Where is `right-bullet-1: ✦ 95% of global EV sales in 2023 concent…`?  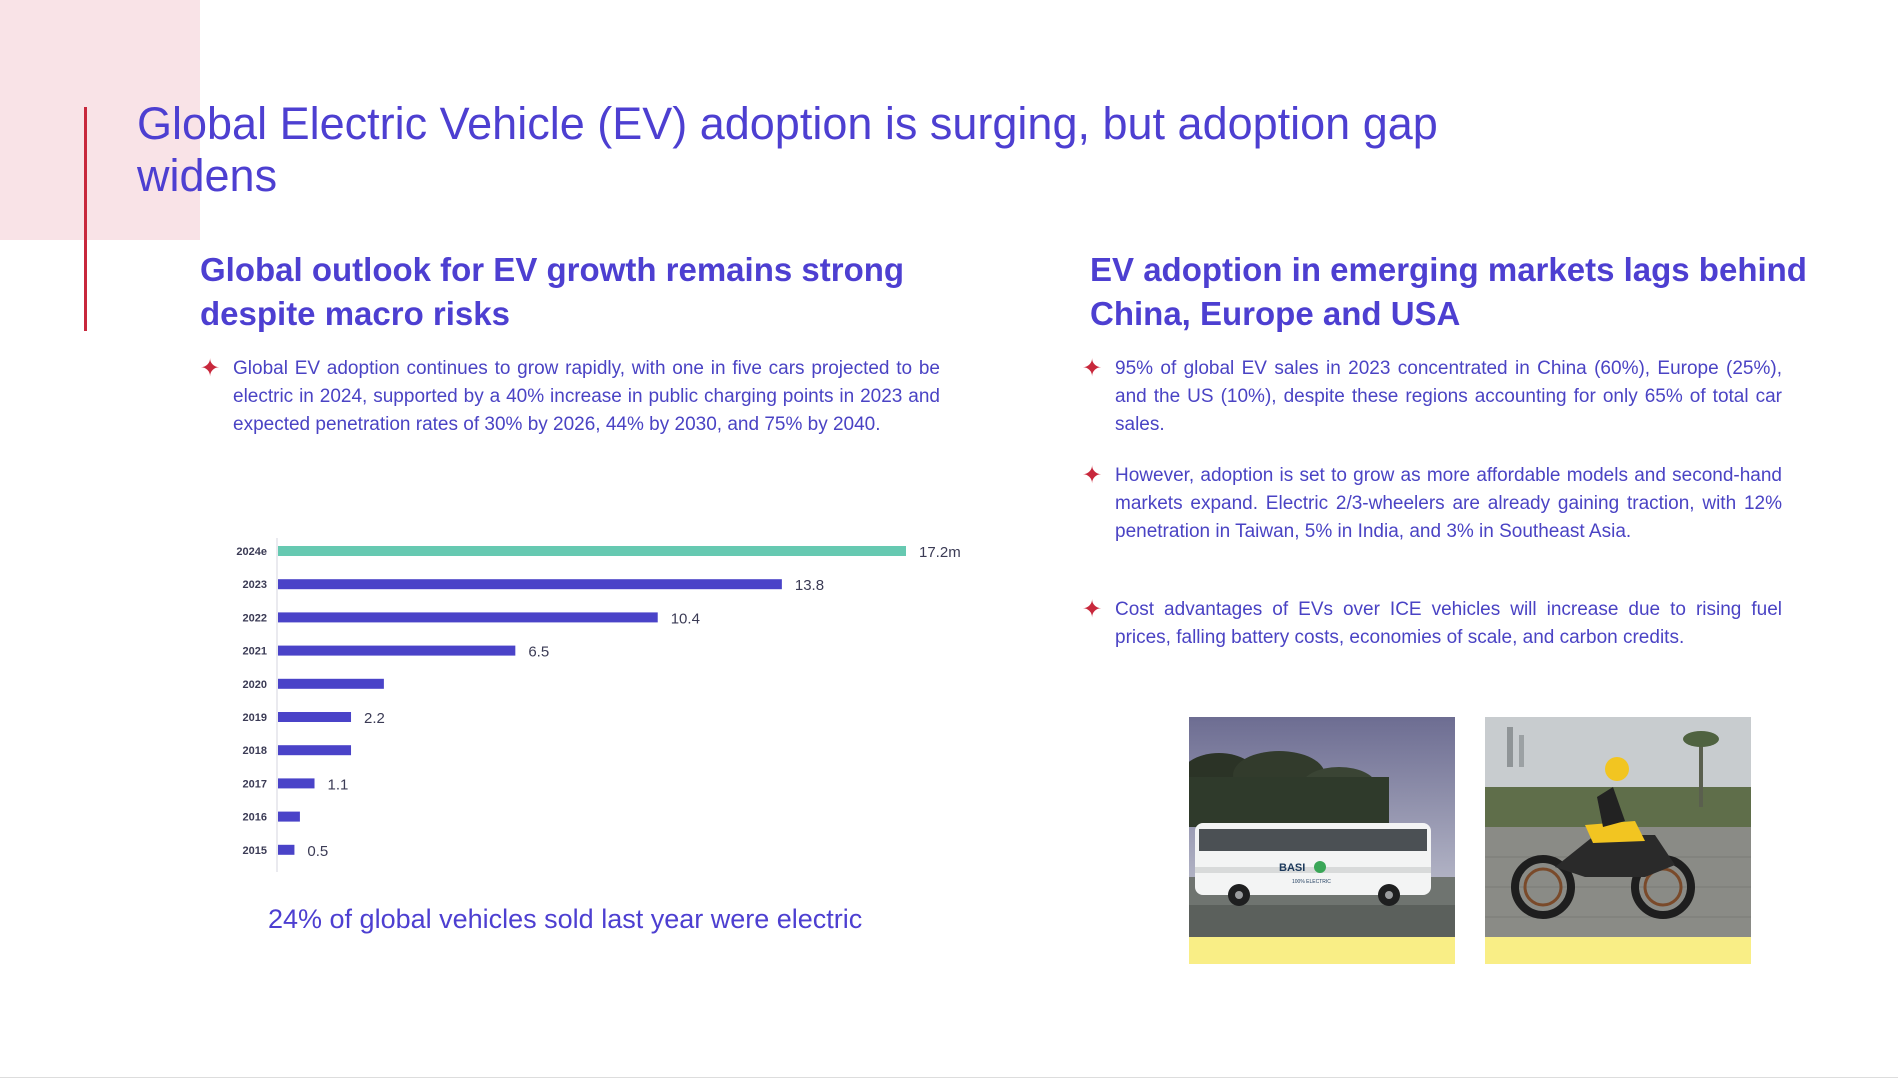 right-bullet-1: ✦ 95% of global EV sales in 2023 concent… is located at coordinates (1432, 397).